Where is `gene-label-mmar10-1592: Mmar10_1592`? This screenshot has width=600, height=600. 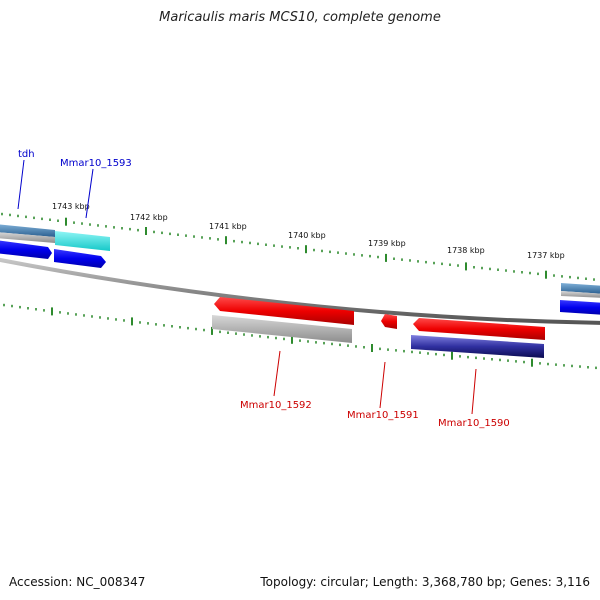 gene-label-mmar10-1592: Mmar10_1592 is located at coordinates (276, 405).